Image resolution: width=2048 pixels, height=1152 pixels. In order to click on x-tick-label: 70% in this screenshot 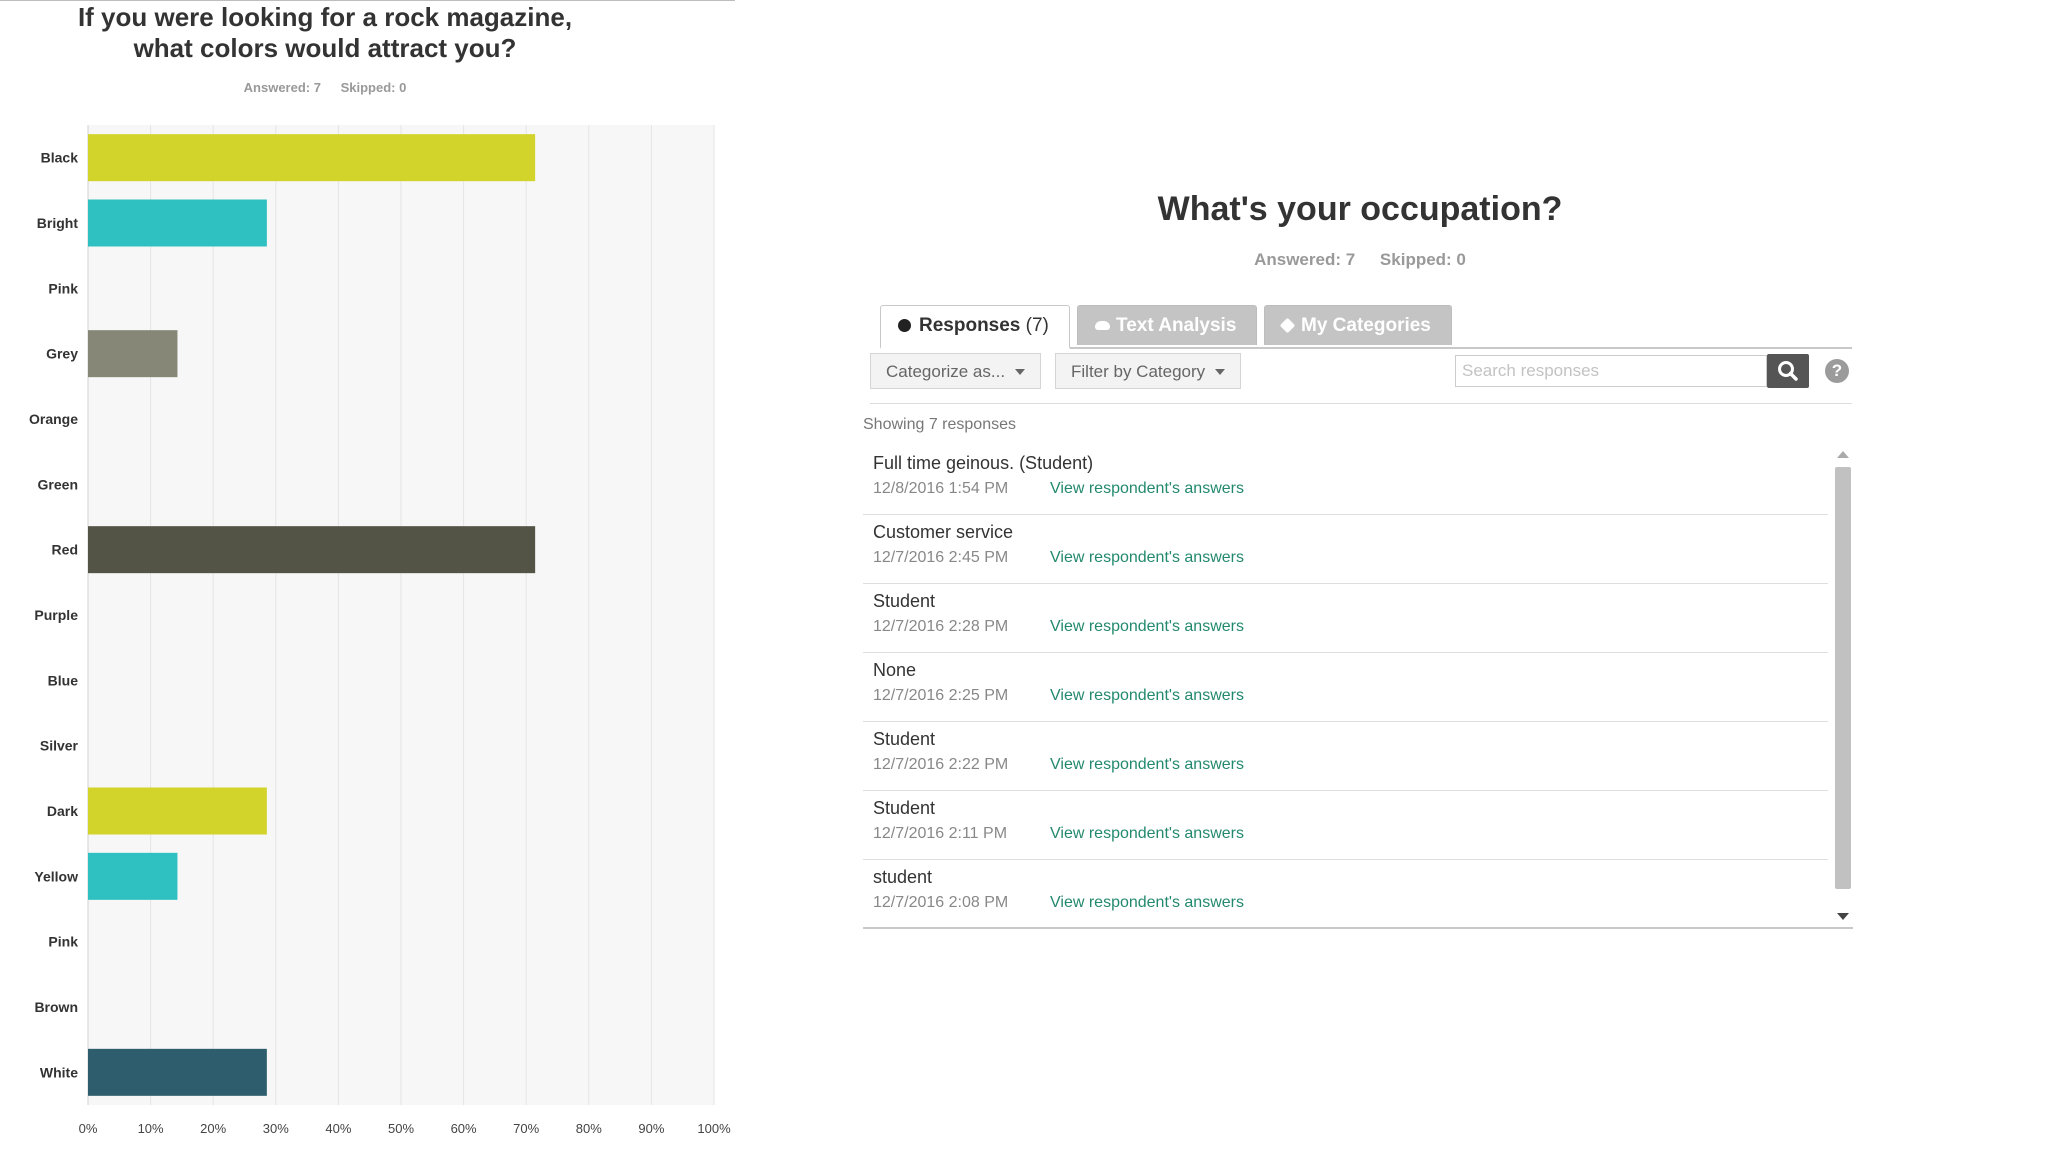, I will do `click(526, 1128)`.